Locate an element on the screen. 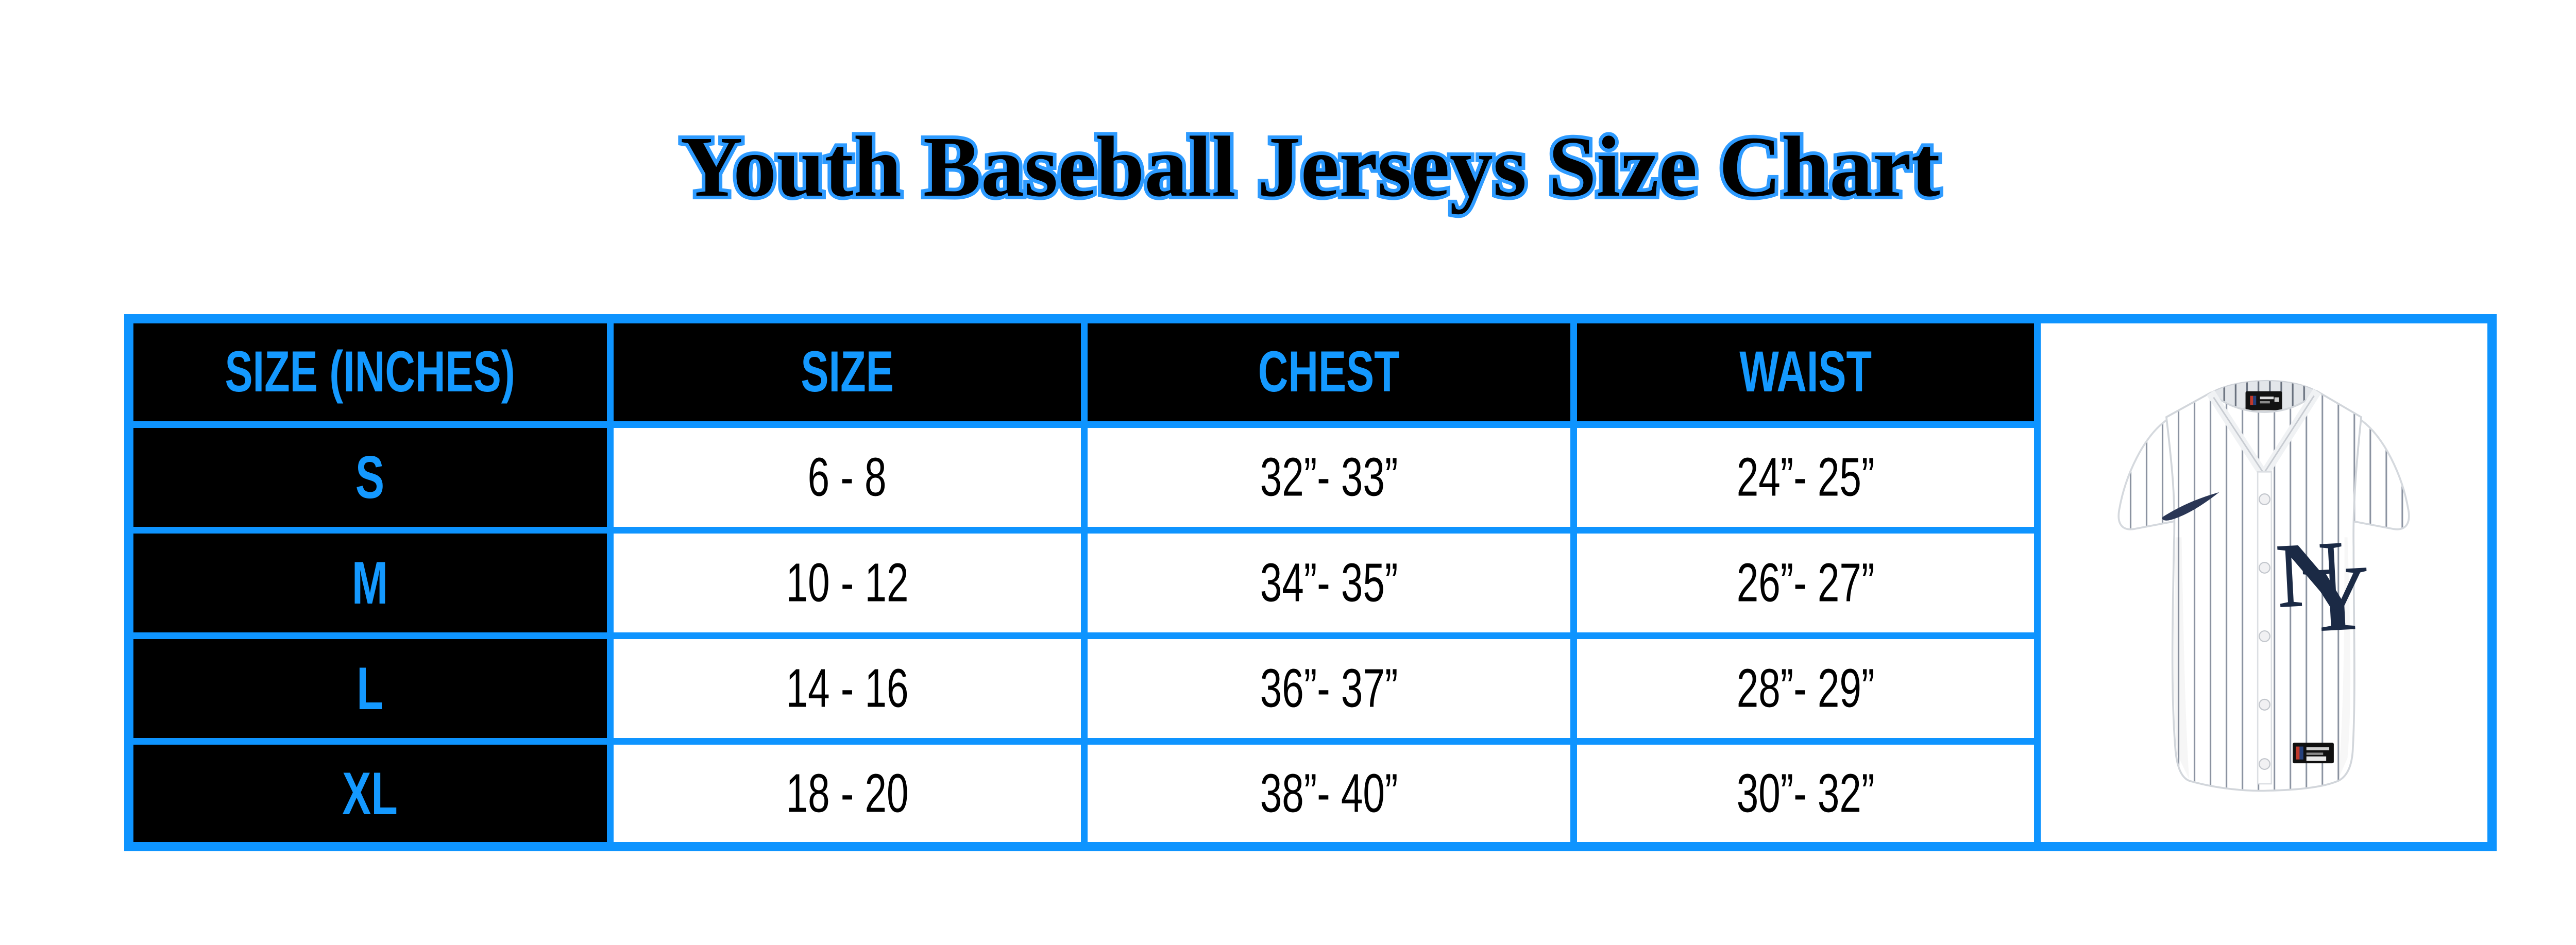  row-xl-waist: 30”- 32” is located at coordinates (1805, 794).